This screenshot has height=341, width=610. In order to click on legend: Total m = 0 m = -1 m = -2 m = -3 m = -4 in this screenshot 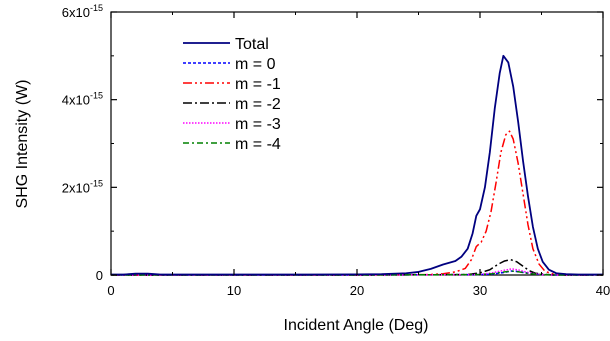, I will do `click(232, 94)`.